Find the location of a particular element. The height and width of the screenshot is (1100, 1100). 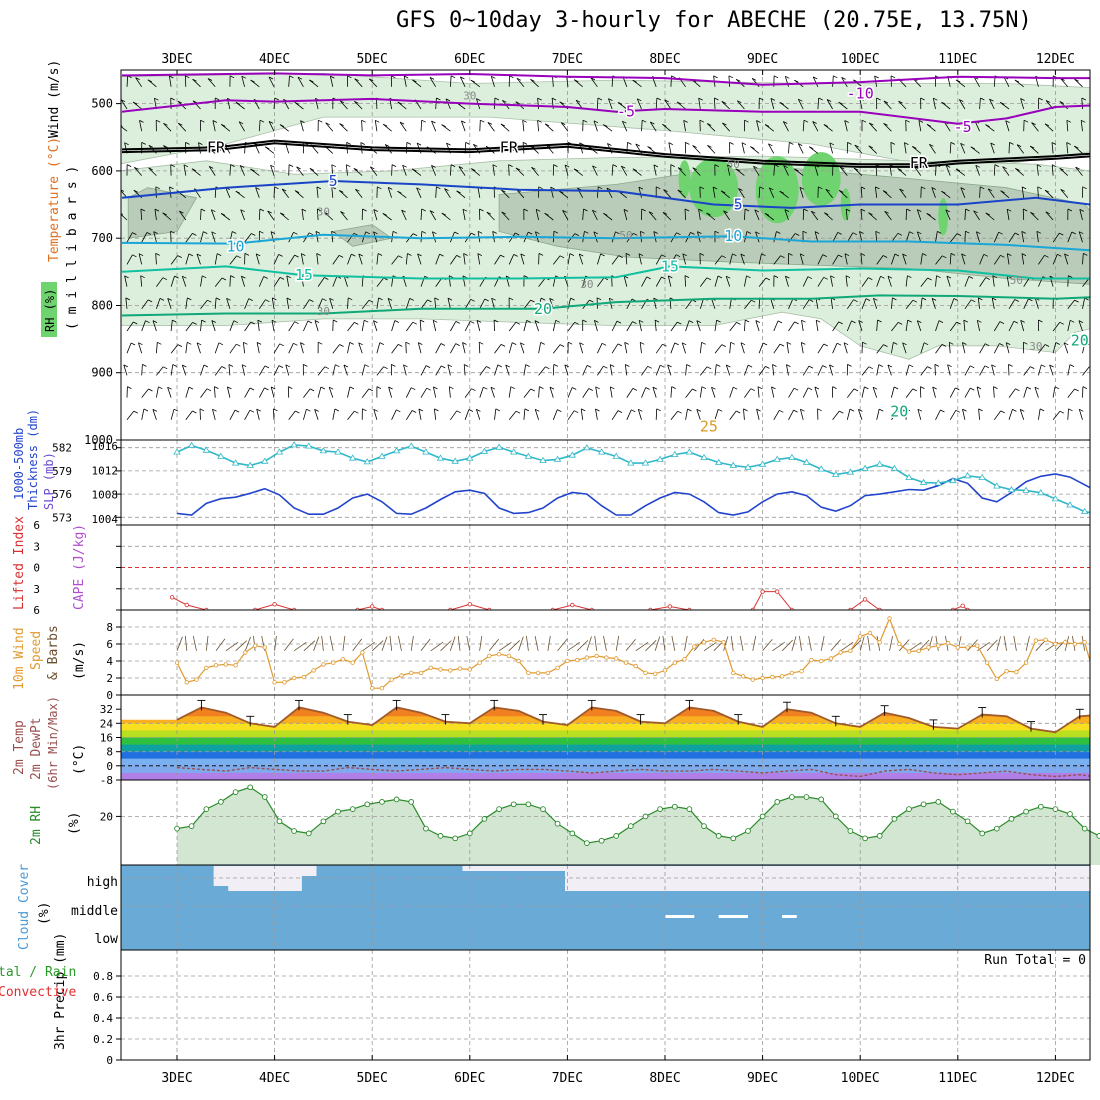

li-segment is located at coordinates (772, 600).